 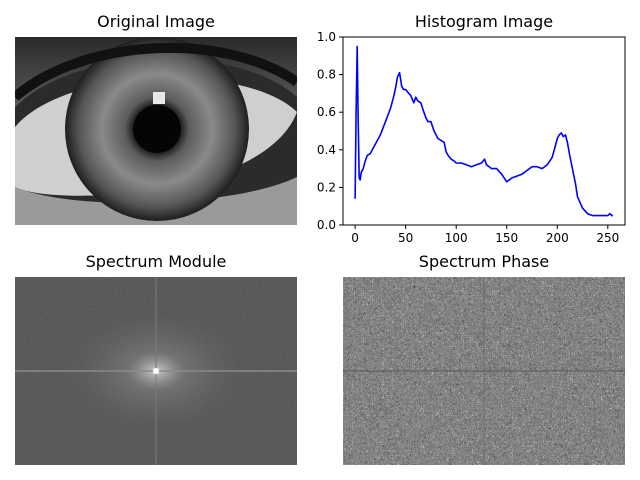 I want to click on y-tick-label-0.6: 0.6, so click(x=326, y=112).